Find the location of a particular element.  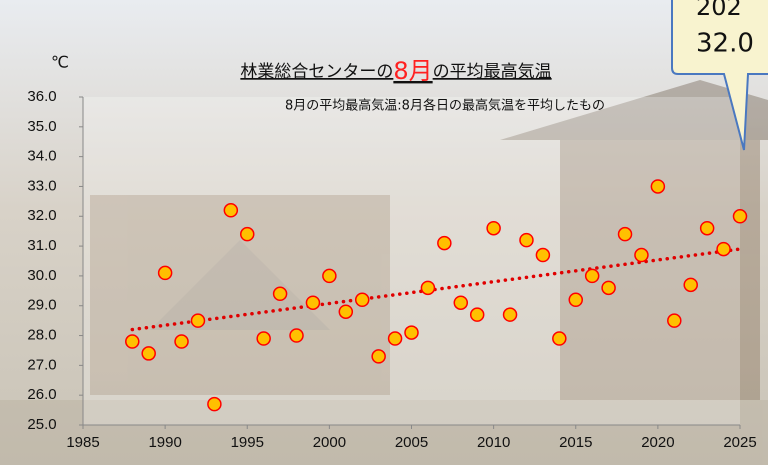

title-part: の平均最高気温 is located at coordinates (492, 72).